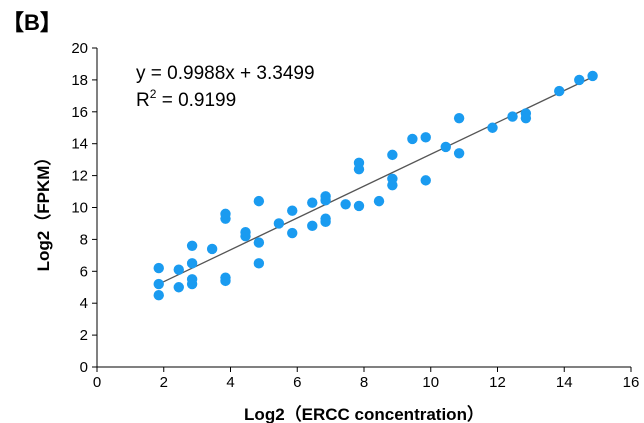 Image resolution: width=644 pixels, height=423 pixels. I want to click on y-tick-label: 4, so click(84, 303).